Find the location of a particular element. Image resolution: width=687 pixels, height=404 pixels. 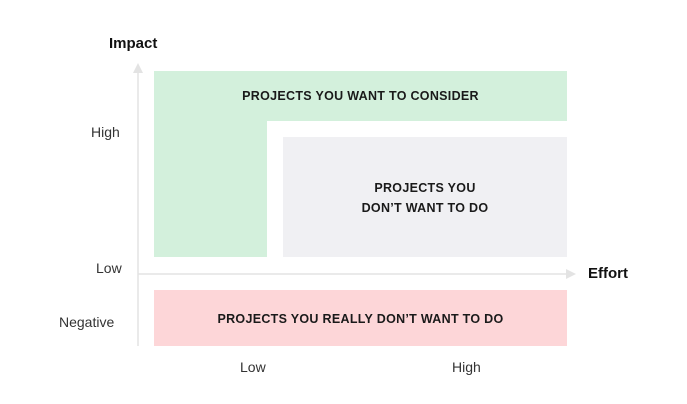

y-tick-low: Low is located at coordinates (109, 268).